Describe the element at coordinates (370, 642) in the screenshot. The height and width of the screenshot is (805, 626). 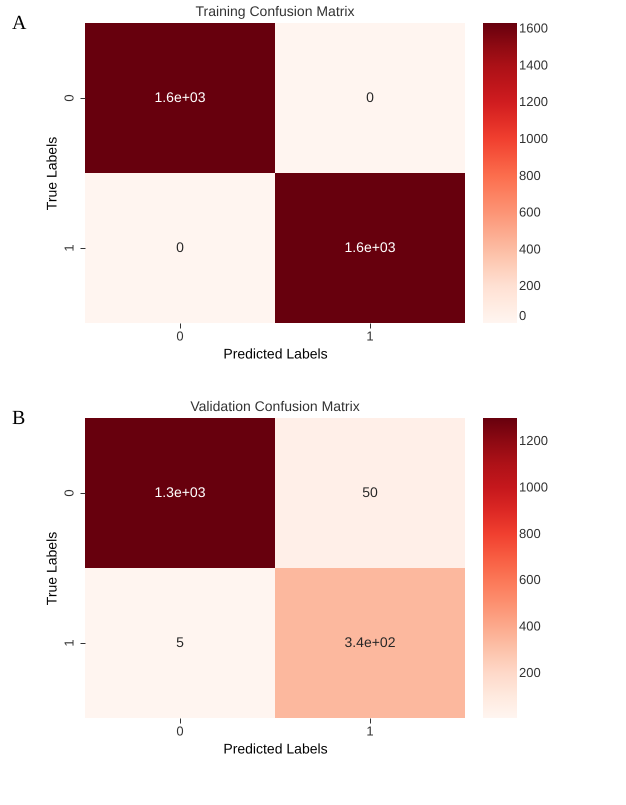
I see `data-label: 3.4e+02` at that location.